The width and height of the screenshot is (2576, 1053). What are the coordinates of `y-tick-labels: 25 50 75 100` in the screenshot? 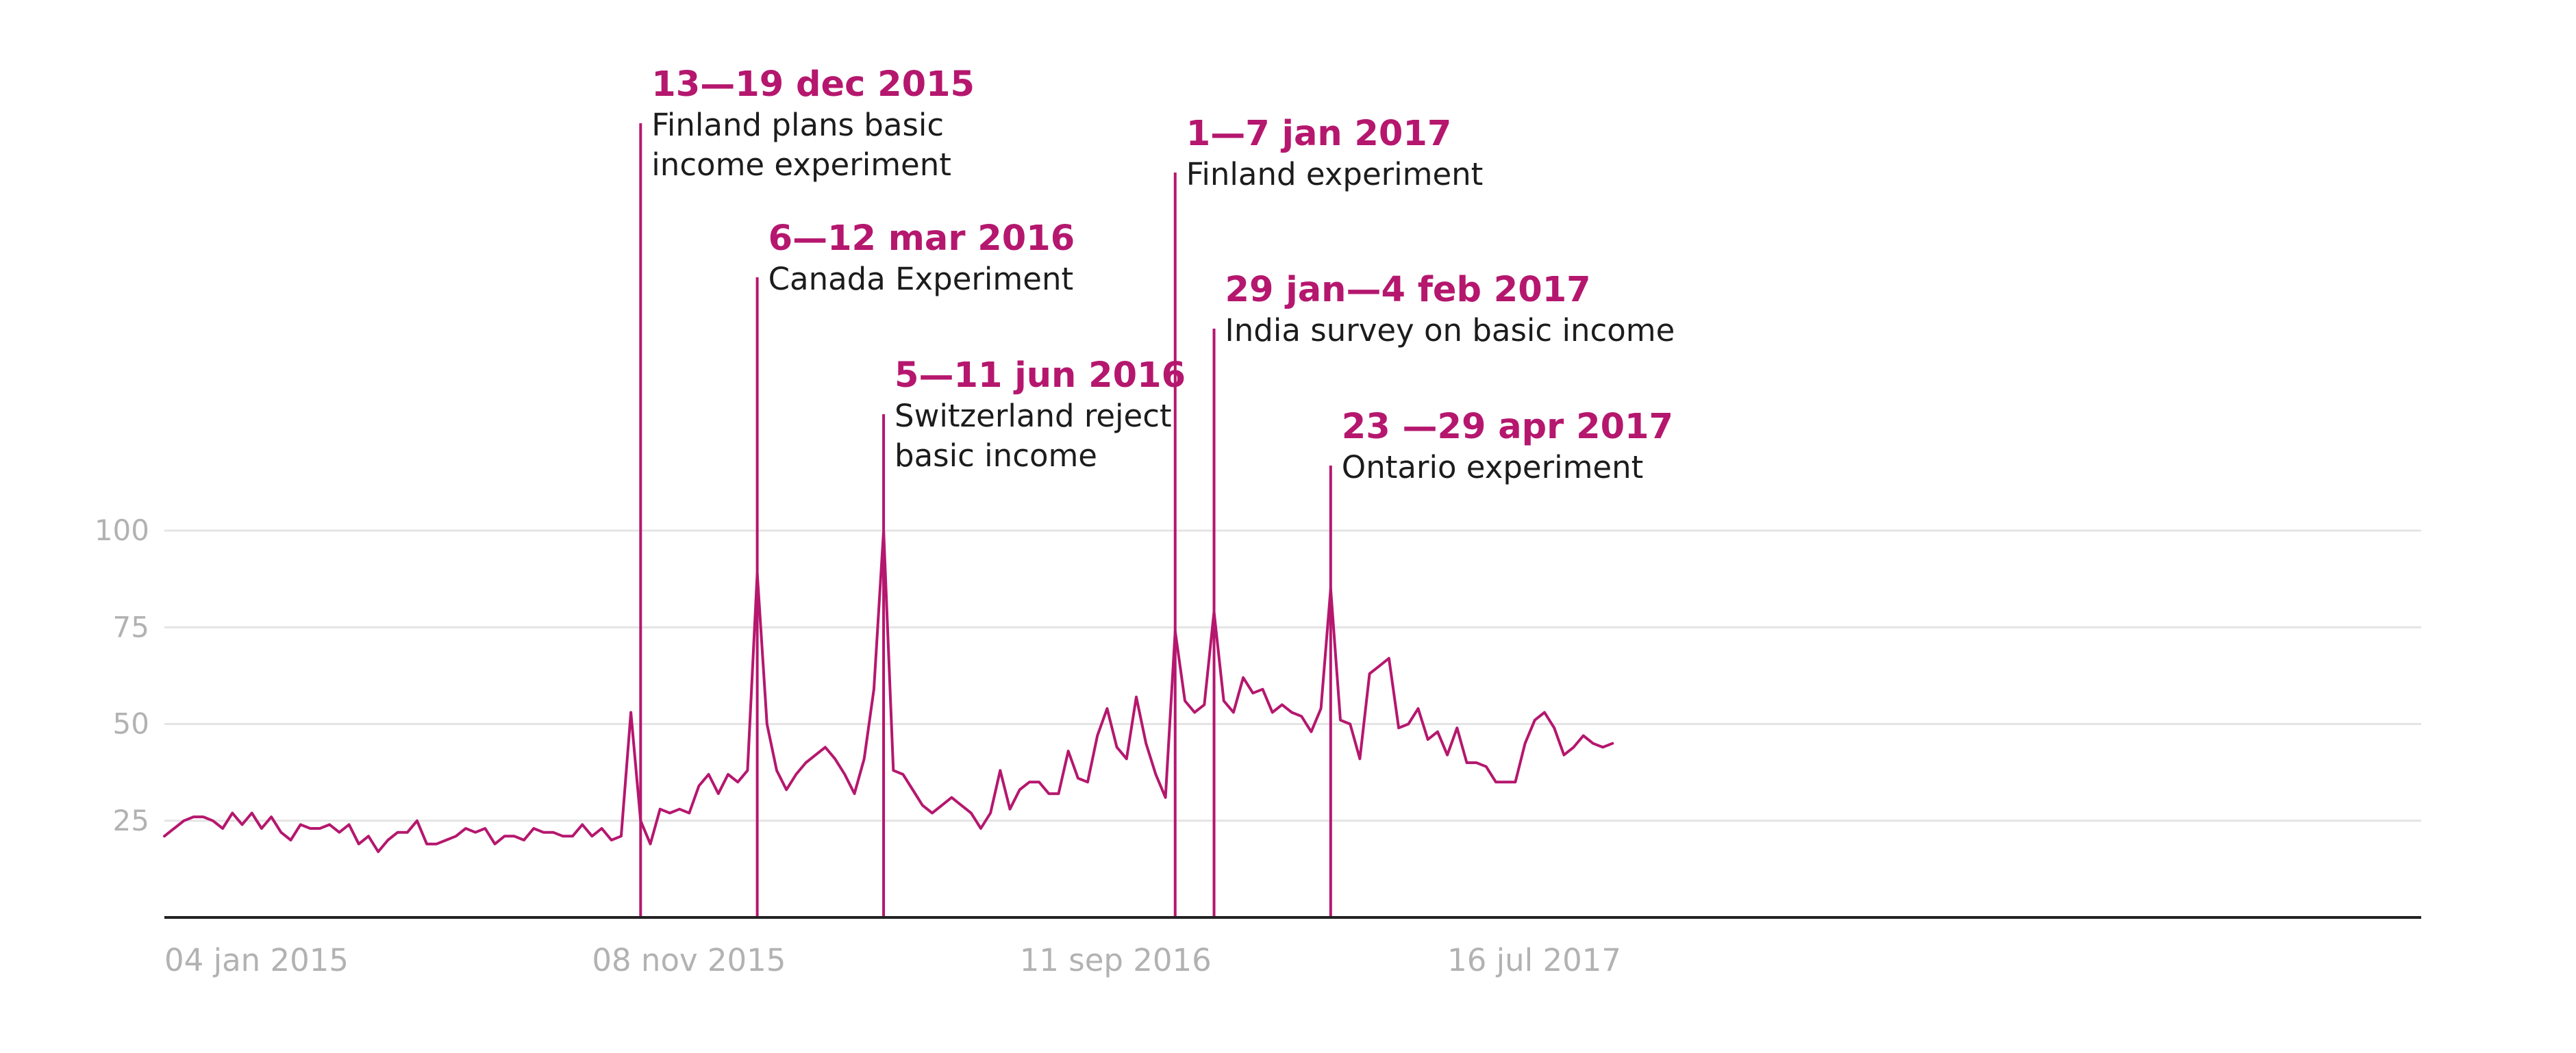 It's located at (122, 675).